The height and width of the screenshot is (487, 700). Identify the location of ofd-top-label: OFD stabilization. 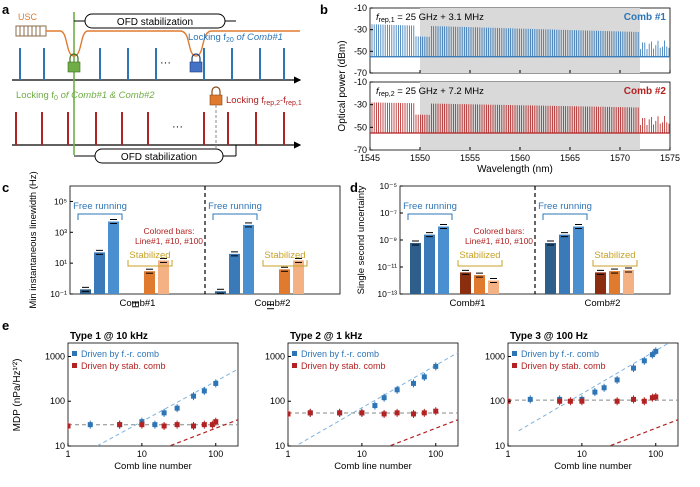
(155, 22).